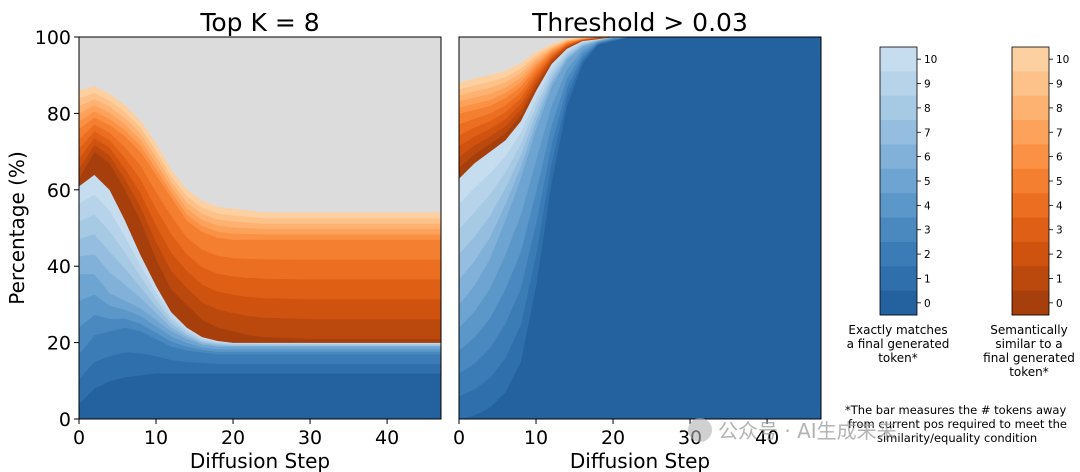 This screenshot has height=472, width=1080. Describe the element at coordinates (927, 133) in the screenshot. I see `colorbar-exact-tick-label: 7` at that location.